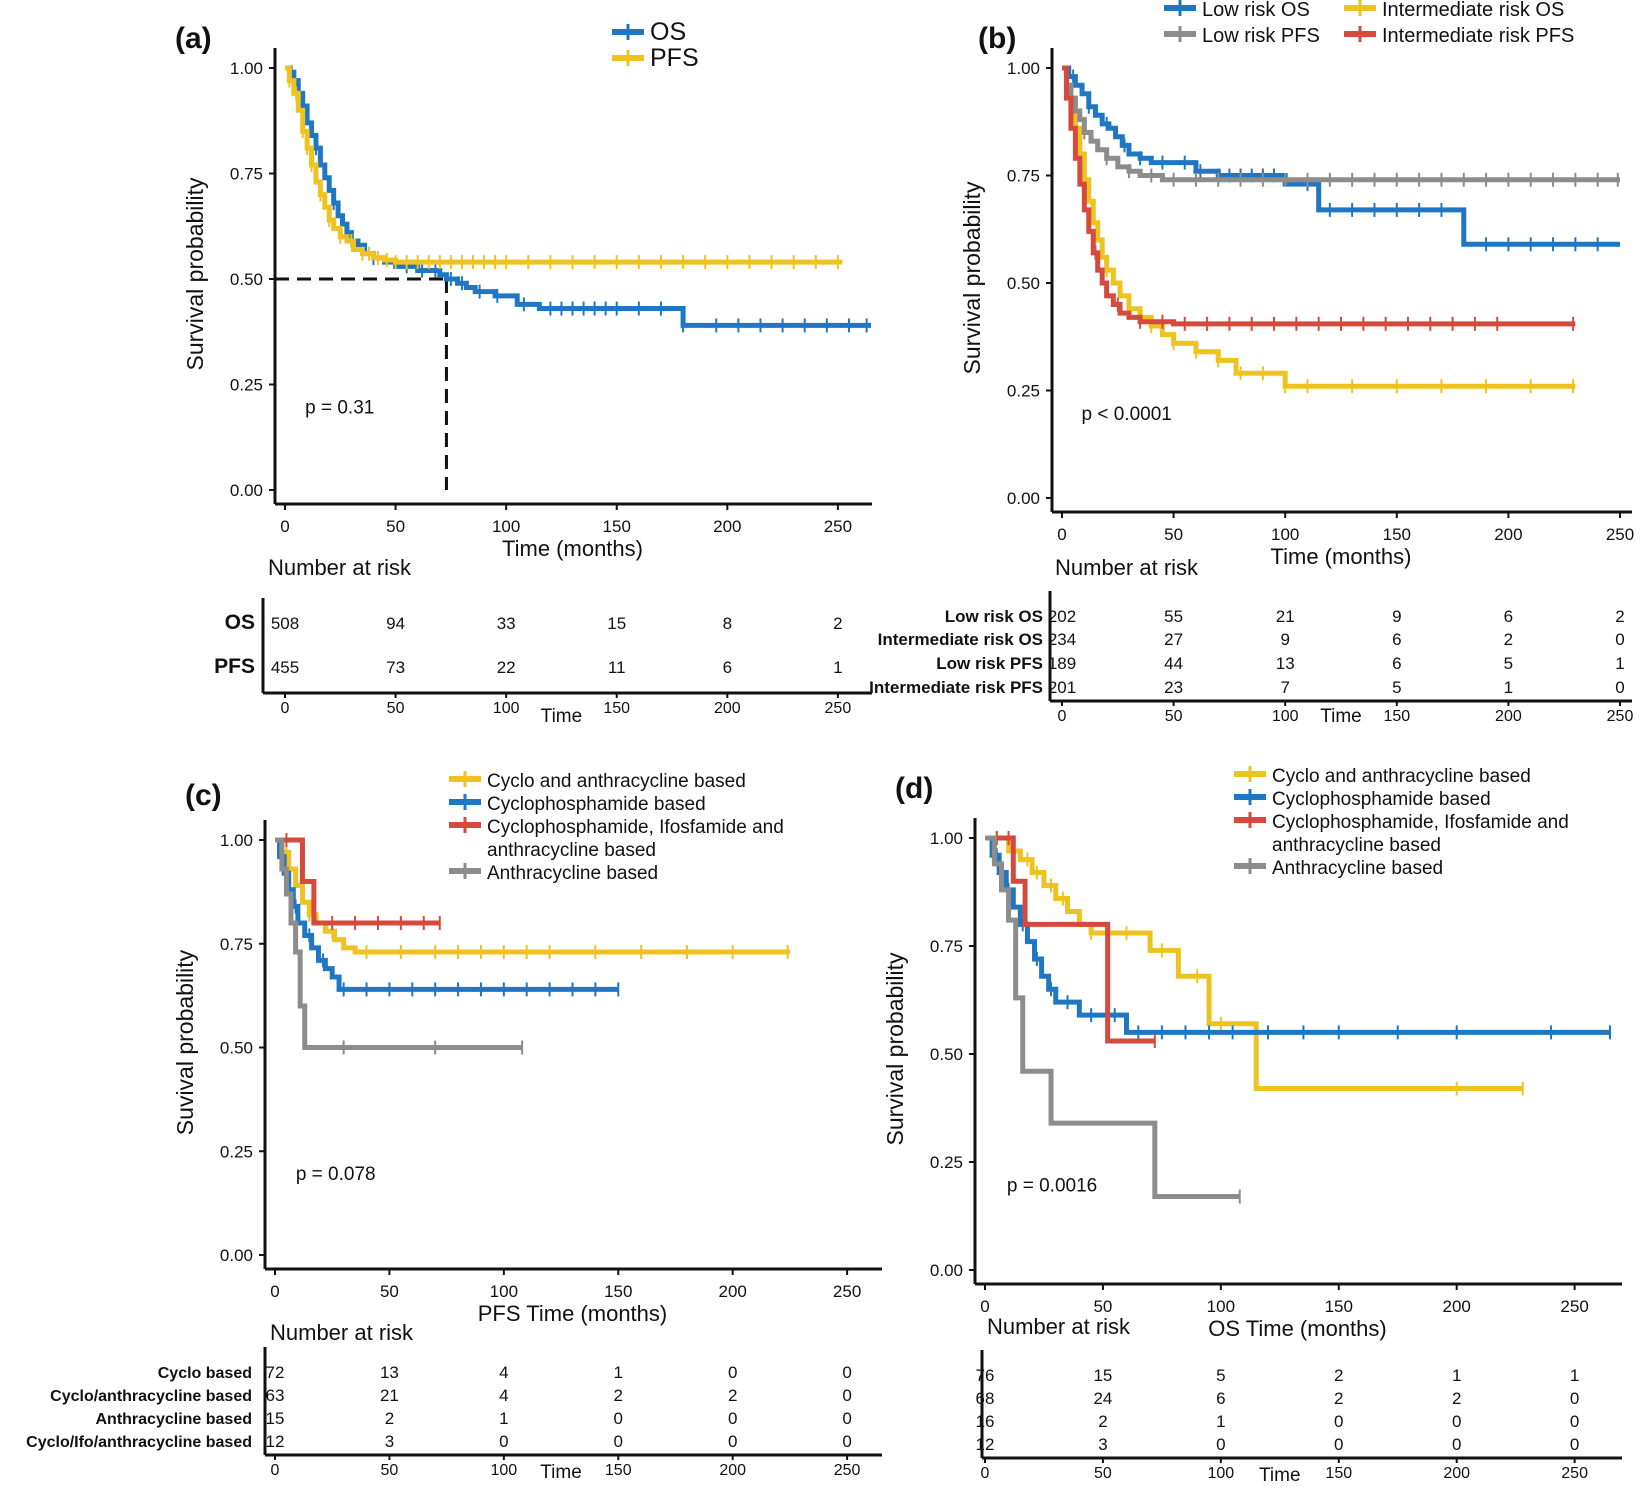  What do you see at coordinates (972, 278) in the screenshot?
I see `y-axis-title: Survival probability` at bounding box center [972, 278].